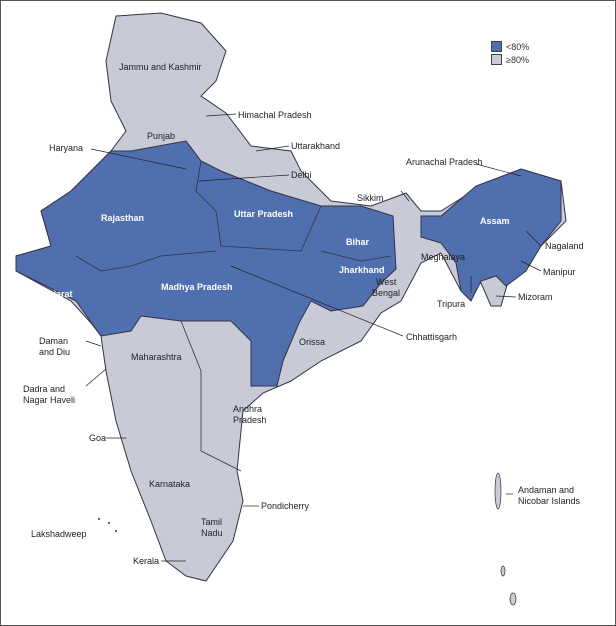 This screenshot has height=626, width=616. I want to click on legend-item-above-80: ≥80%, so click(510, 59).